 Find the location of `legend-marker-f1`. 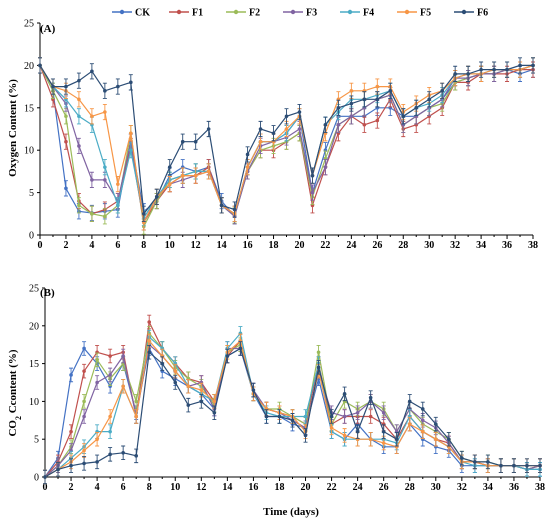

legend-marker-f1 is located at coordinates (179, 12).